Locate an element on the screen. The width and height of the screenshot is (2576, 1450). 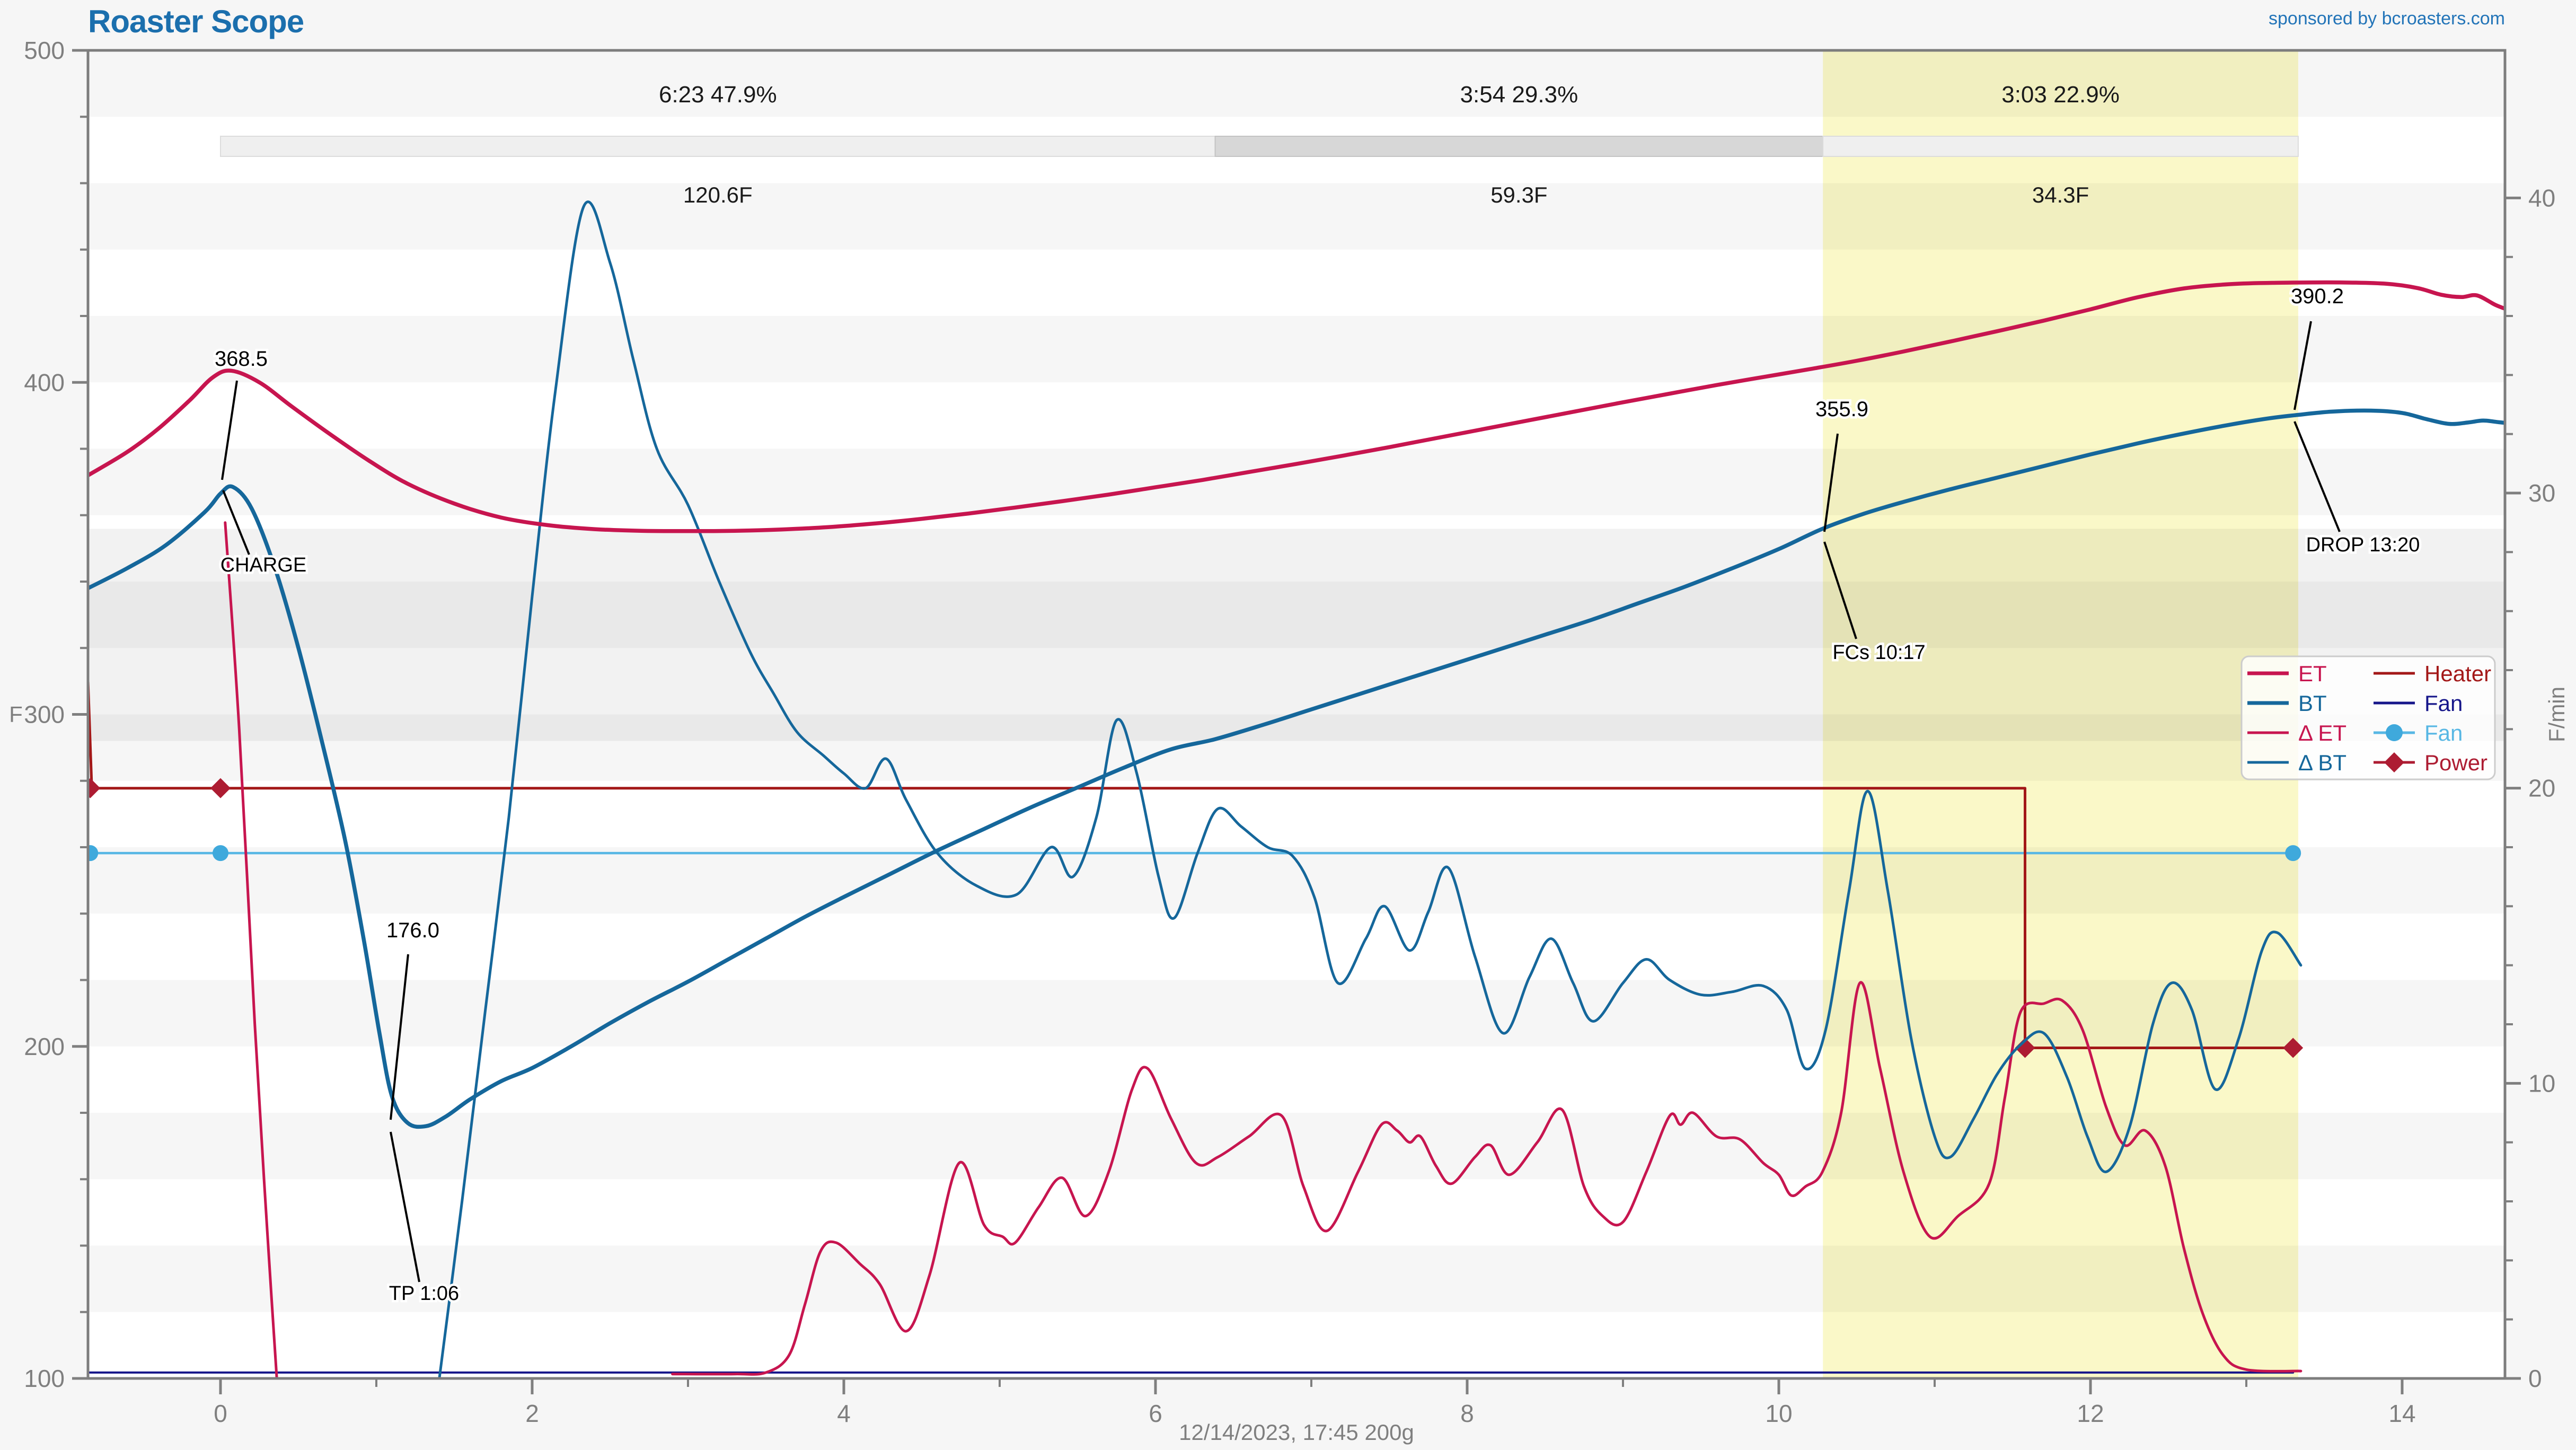
sponsor-link: sponsored by bcroasters.com is located at coordinates (2387, 19).